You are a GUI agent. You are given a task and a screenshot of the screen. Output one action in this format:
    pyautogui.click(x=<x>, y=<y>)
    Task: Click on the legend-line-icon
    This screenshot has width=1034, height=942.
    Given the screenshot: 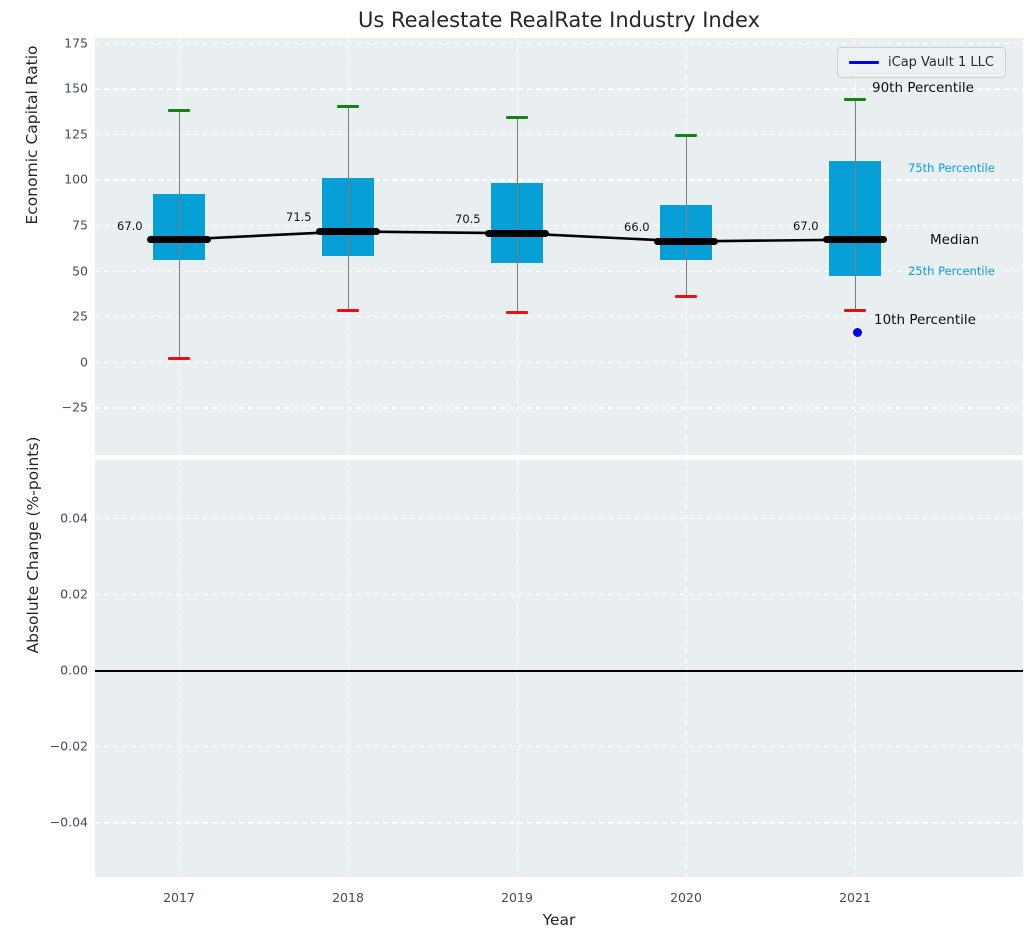 What is the action you would take?
    pyautogui.click(x=864, y=62)
    